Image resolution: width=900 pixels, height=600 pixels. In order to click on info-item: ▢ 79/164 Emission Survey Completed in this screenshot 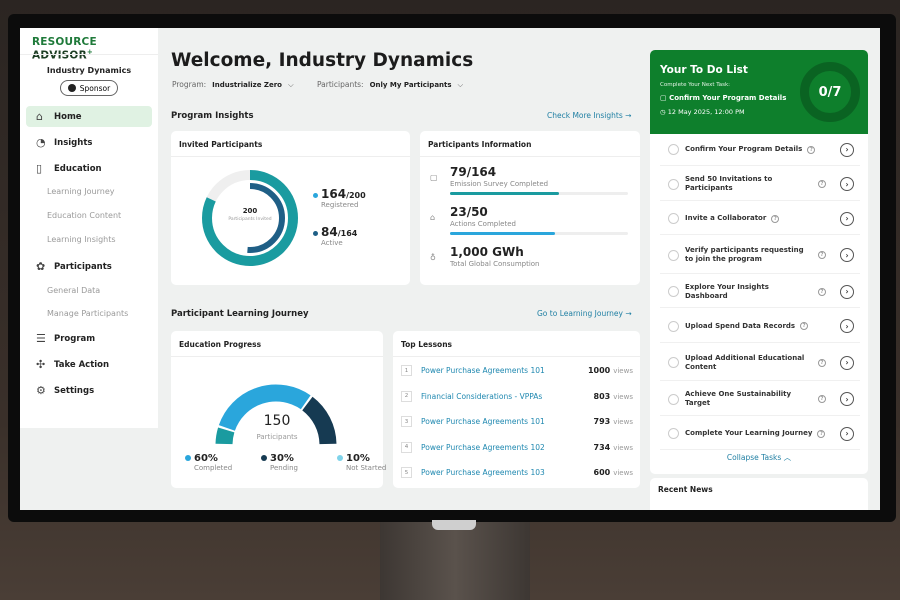, I will do `click(530, 183)`.